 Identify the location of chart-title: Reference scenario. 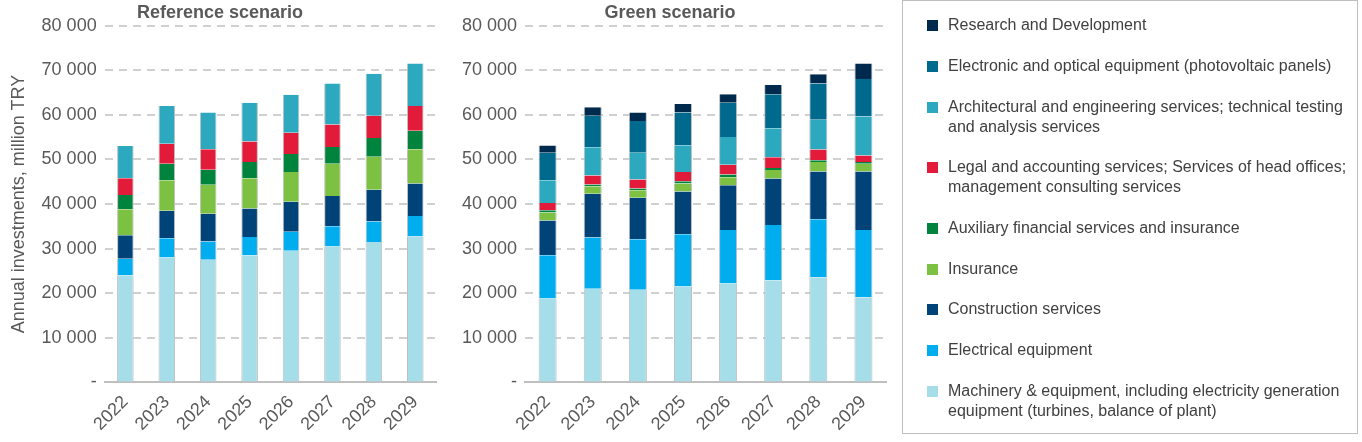
(220, 11).